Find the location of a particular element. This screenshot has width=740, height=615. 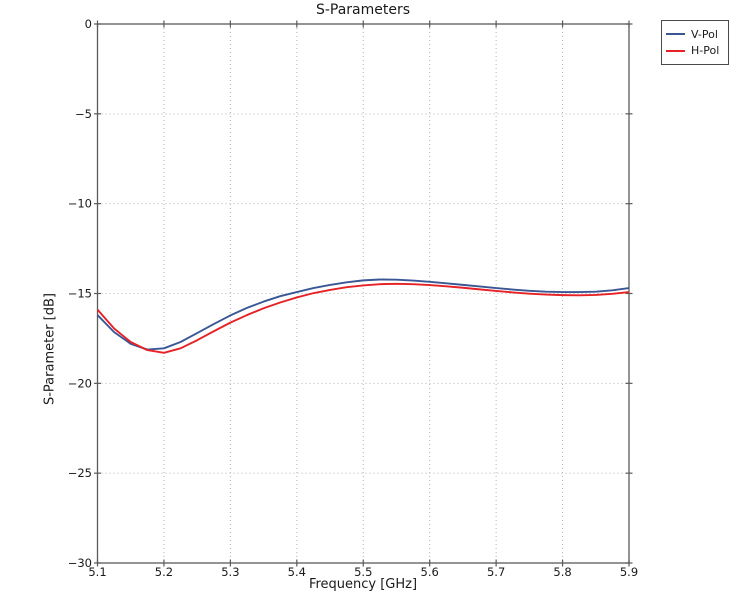

y-tick-label: −30 is located at coordinates (80, 563).